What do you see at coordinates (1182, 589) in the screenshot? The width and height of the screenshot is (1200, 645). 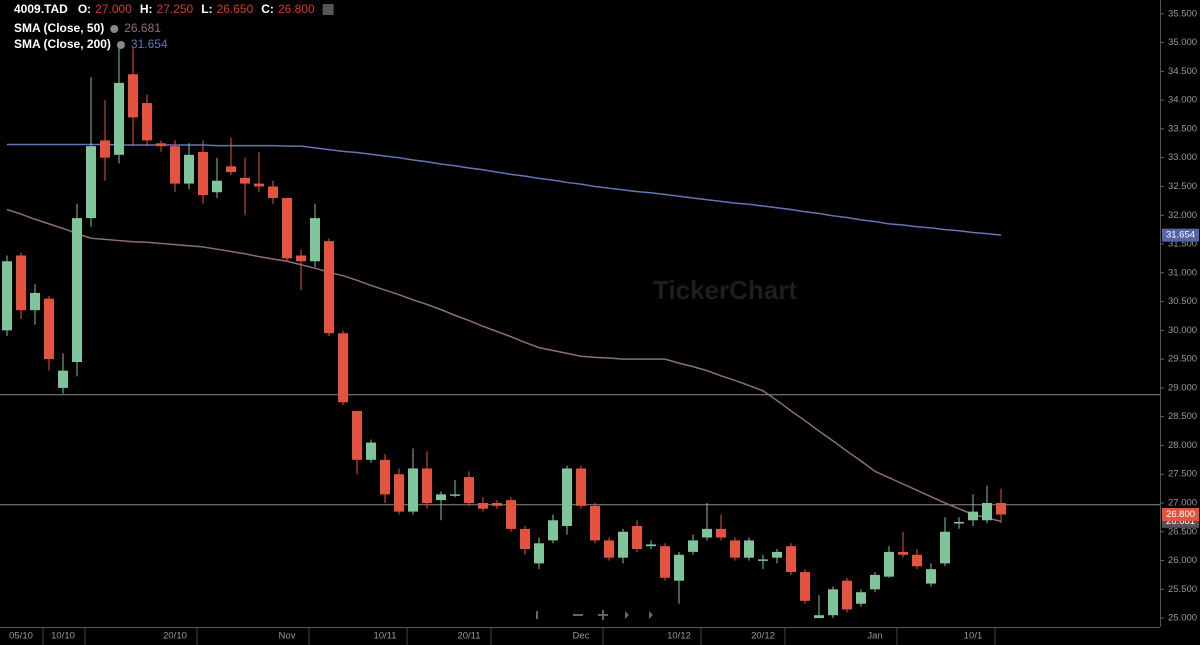 I see `y-tick-label: 25.500` at bounding box center [1182, 589].